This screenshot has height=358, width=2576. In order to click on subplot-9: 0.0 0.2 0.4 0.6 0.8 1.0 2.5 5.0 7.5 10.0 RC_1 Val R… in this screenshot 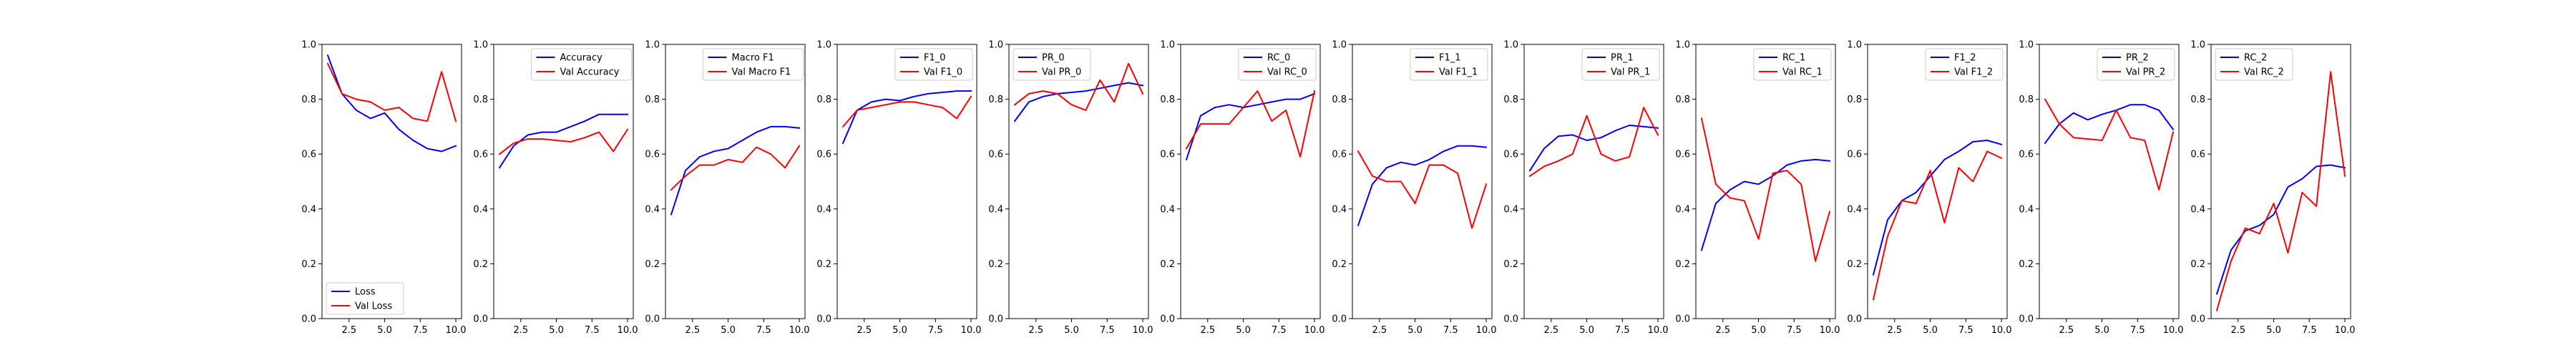, I will do `click(1758, 188)`.